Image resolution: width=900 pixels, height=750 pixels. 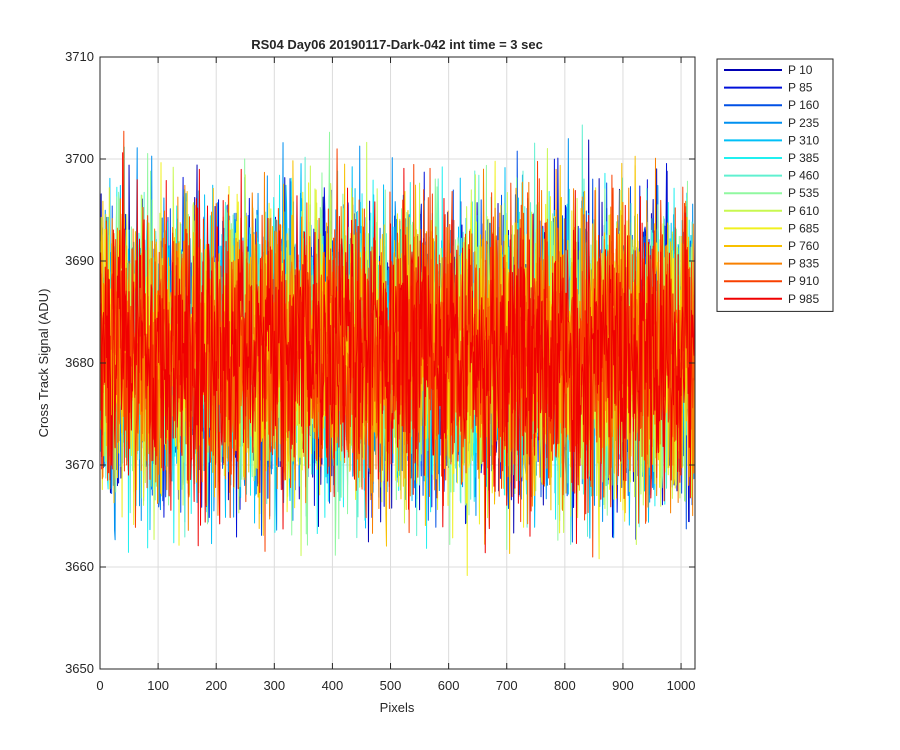 I want to click on legend-label: P 985, so click(x=803, y=299).